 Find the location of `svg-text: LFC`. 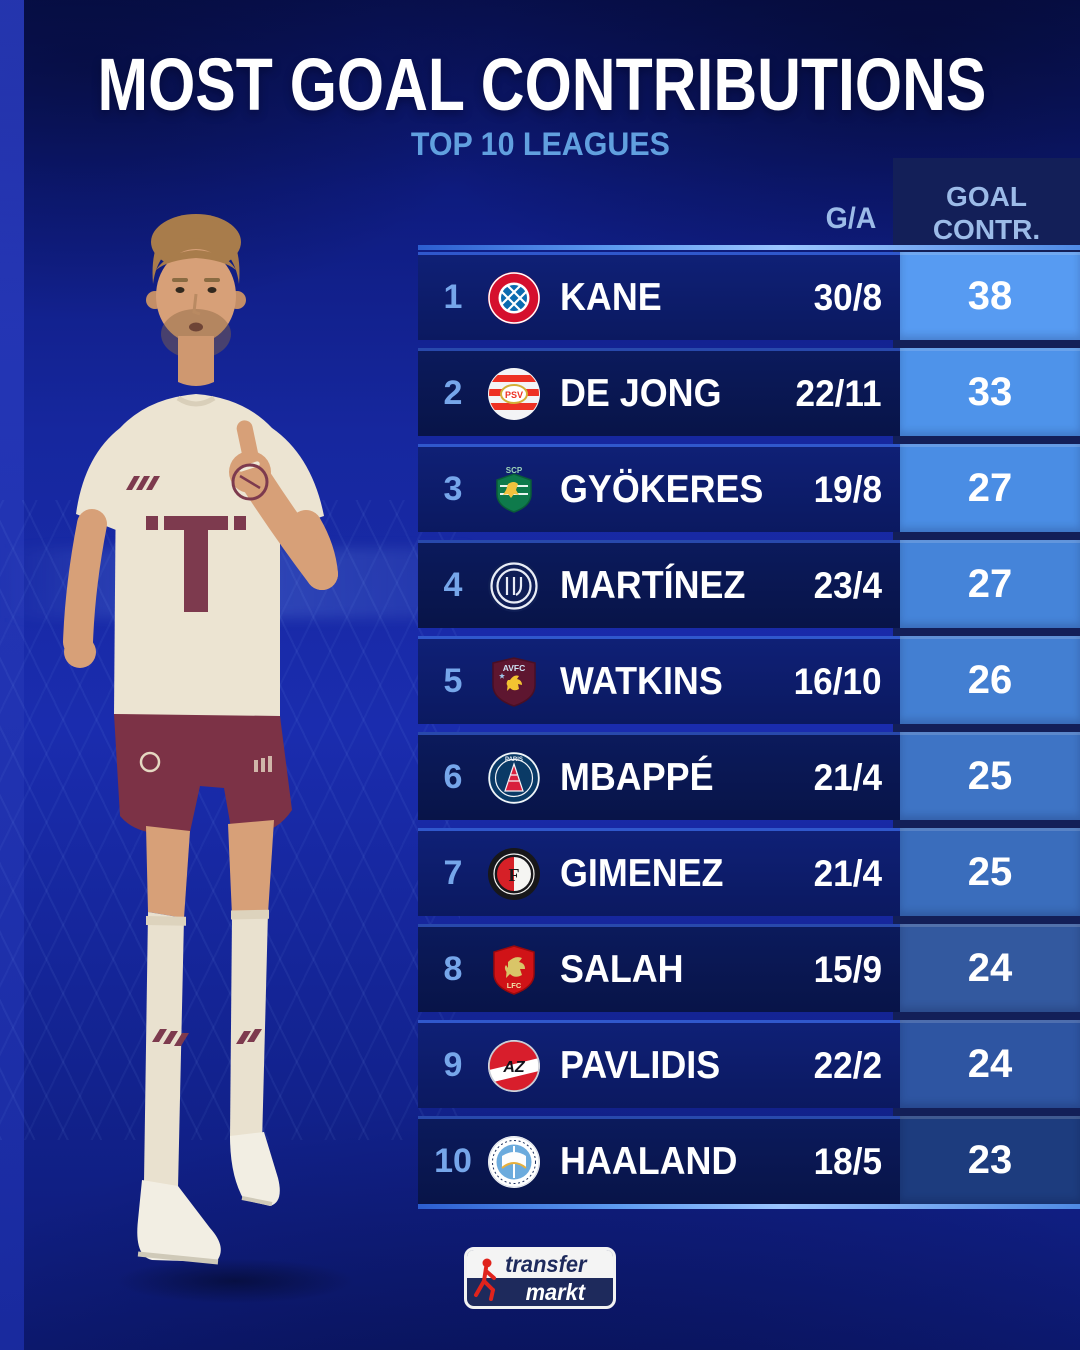

svg-text: LFC is located at coordinates (514, 985).